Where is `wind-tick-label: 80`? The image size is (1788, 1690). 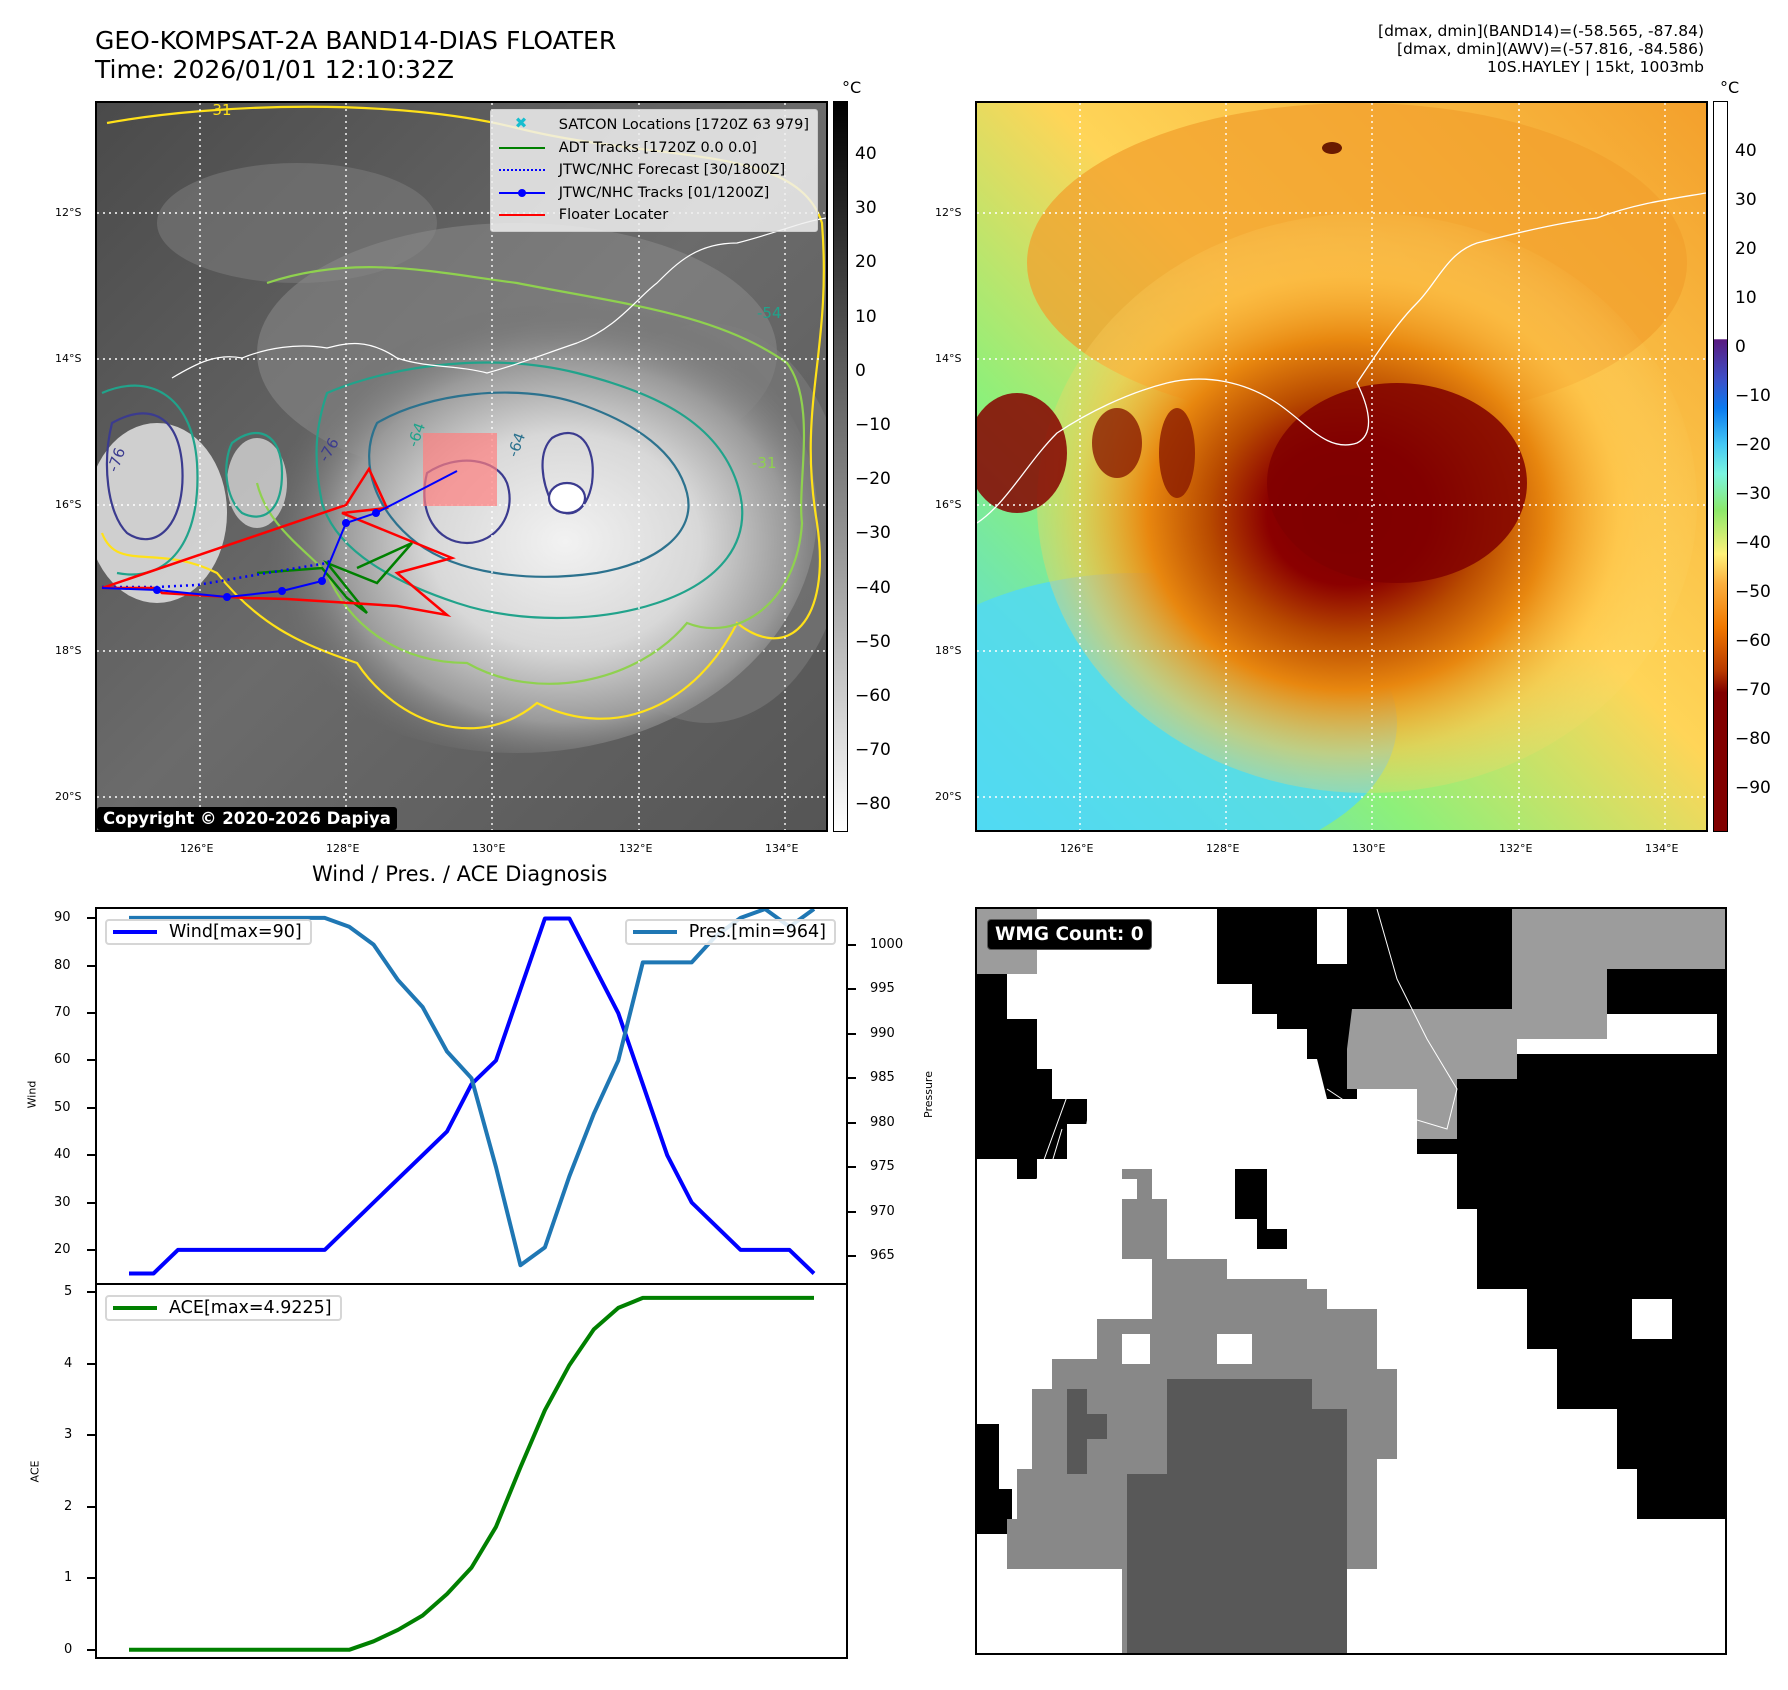 wind-tick-label: 80 is located at coordinates (62, 965).